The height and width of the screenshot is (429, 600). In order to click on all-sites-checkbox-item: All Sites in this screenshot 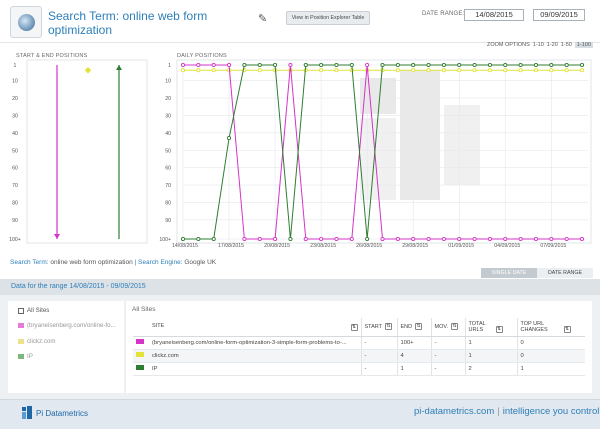, I will do `click(33, 310)`.